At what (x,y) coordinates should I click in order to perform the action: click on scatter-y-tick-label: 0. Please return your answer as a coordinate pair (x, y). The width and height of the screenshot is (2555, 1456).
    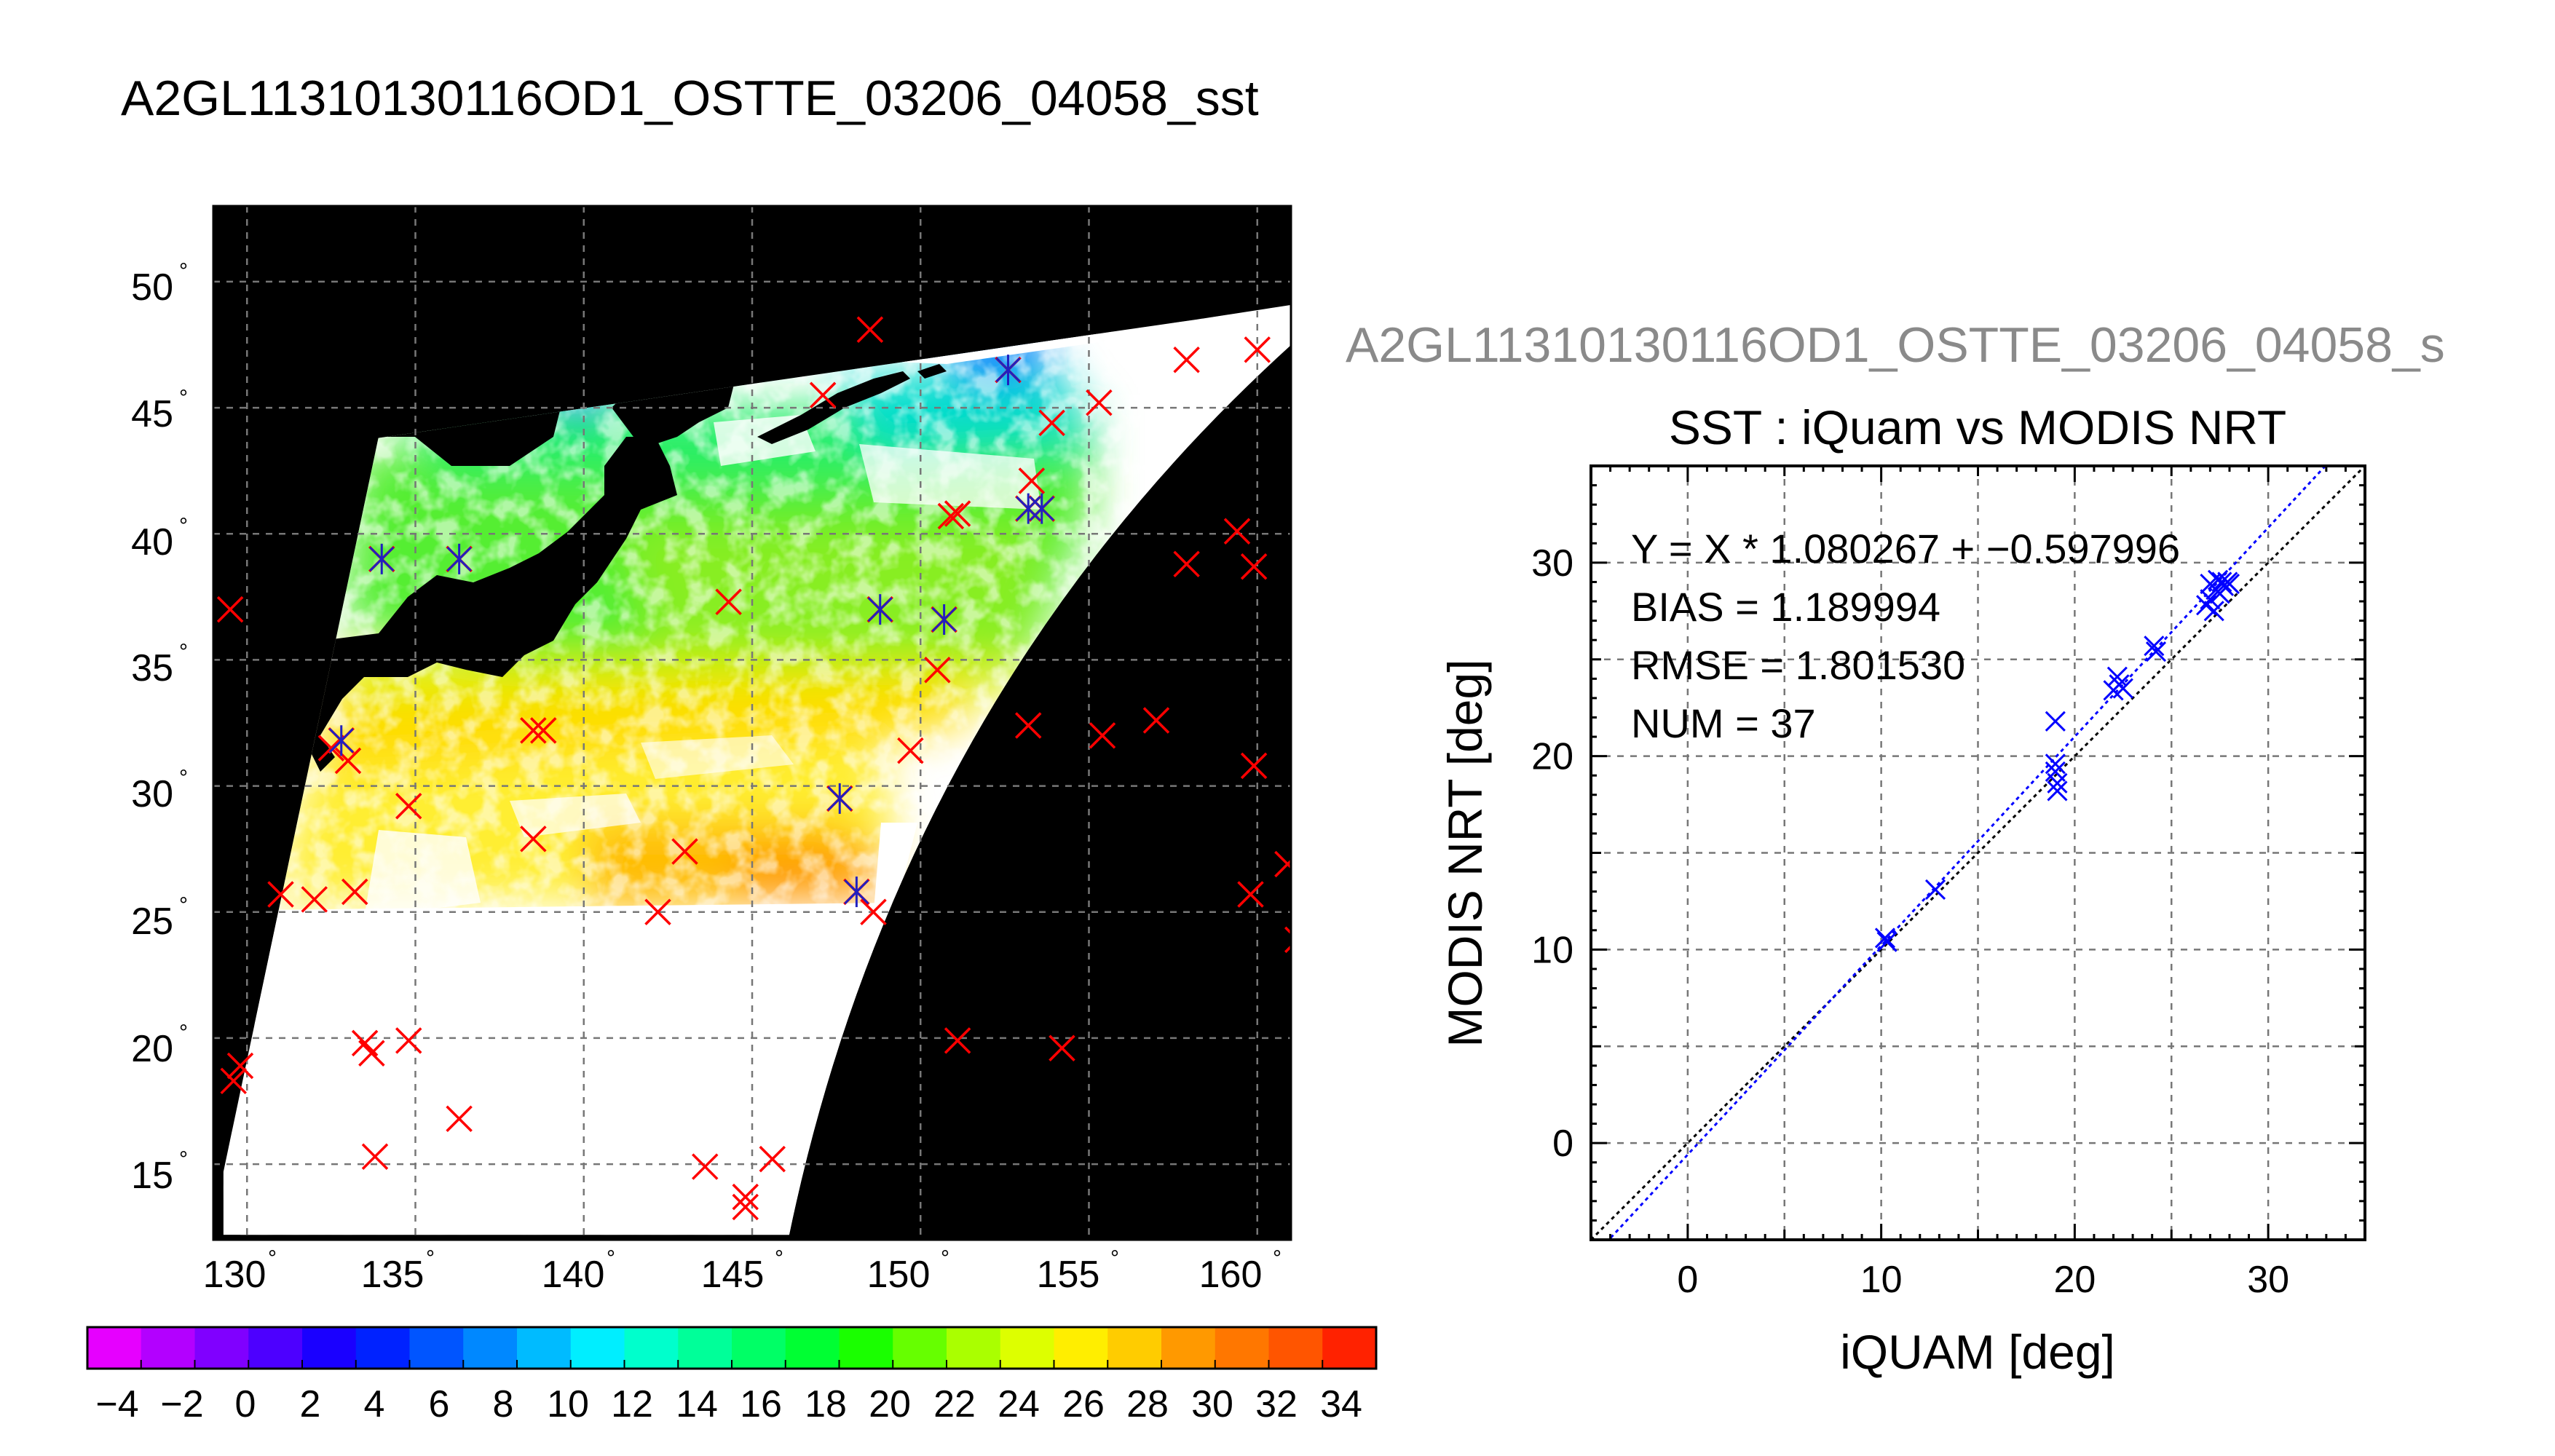
    Looking at the image, I should click on (1562, 1144).